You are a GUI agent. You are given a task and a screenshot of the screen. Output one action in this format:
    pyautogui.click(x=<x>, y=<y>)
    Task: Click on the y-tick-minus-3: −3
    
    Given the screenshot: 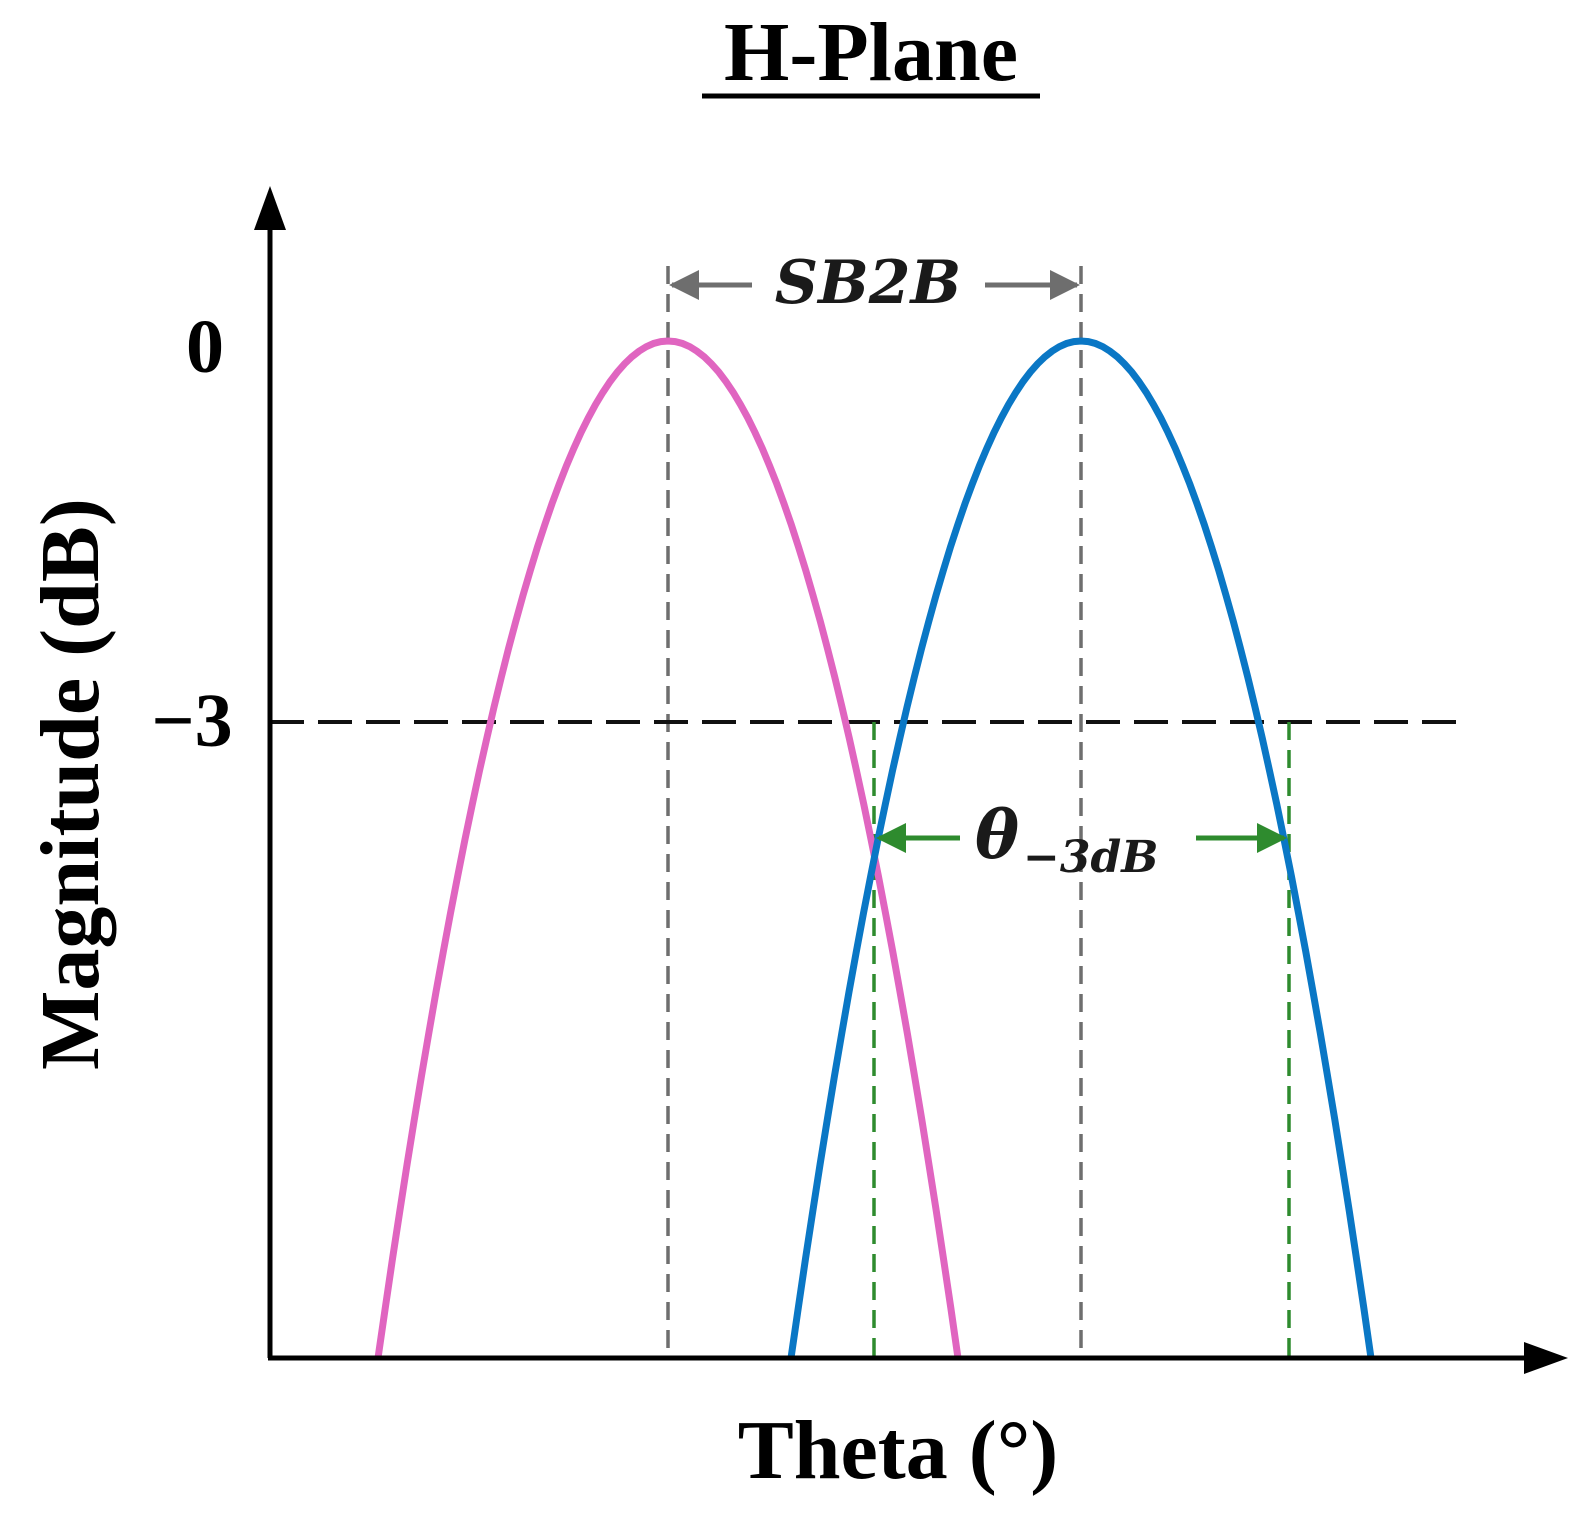 What is the action you would take?
    pyautogui.click(x=191, y=721)
    